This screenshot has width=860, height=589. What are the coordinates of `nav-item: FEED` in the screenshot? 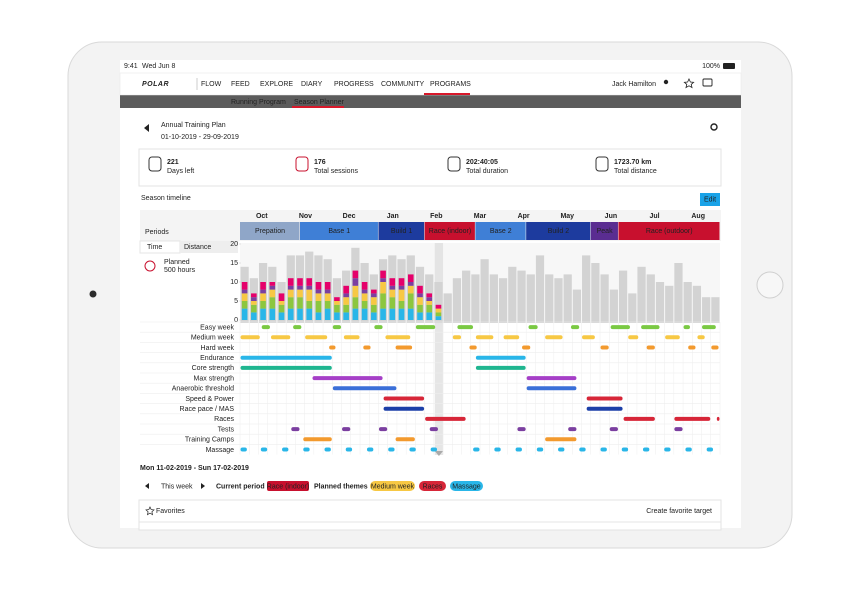 It's located at (240, 84).